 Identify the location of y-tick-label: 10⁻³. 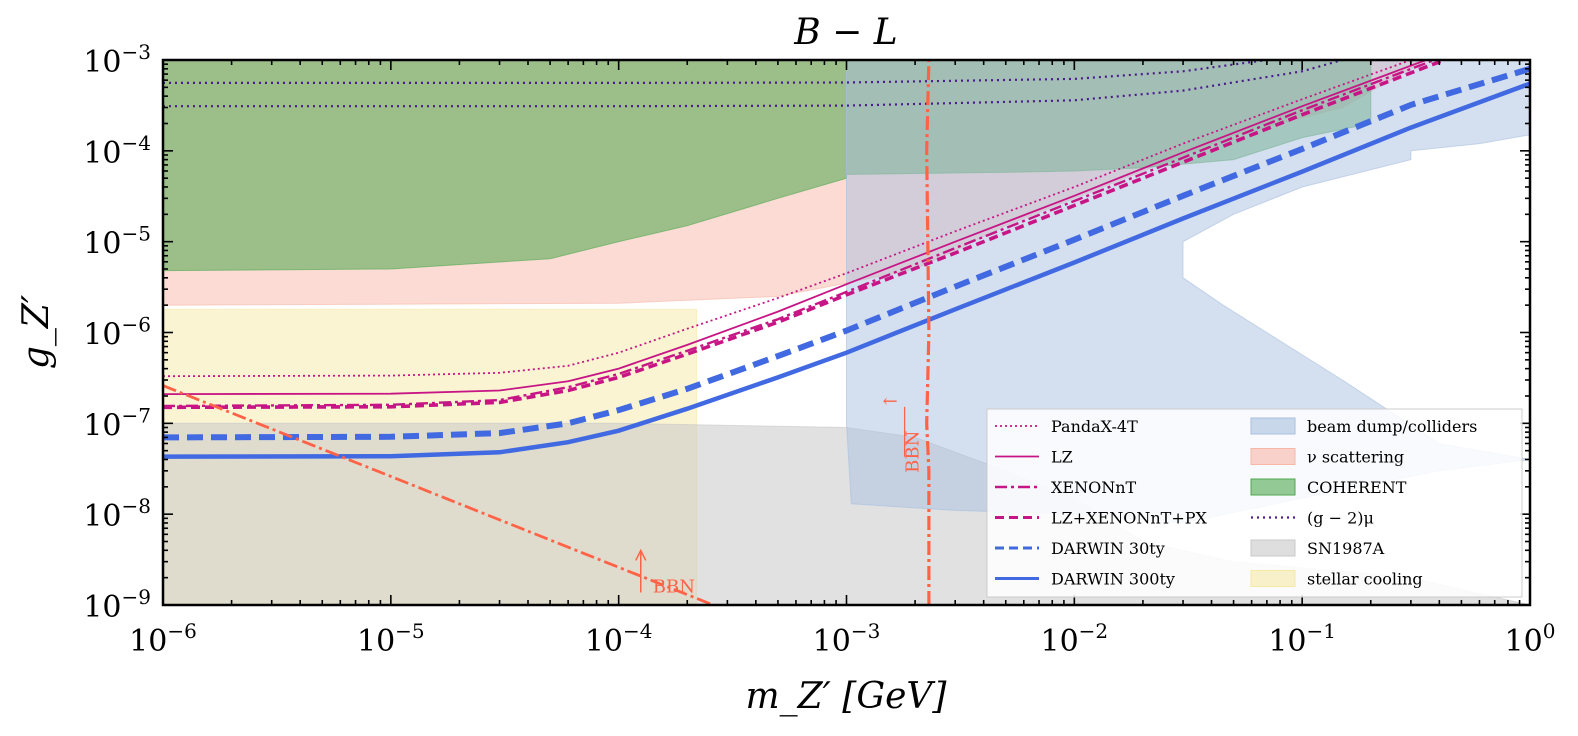
(117, 60).